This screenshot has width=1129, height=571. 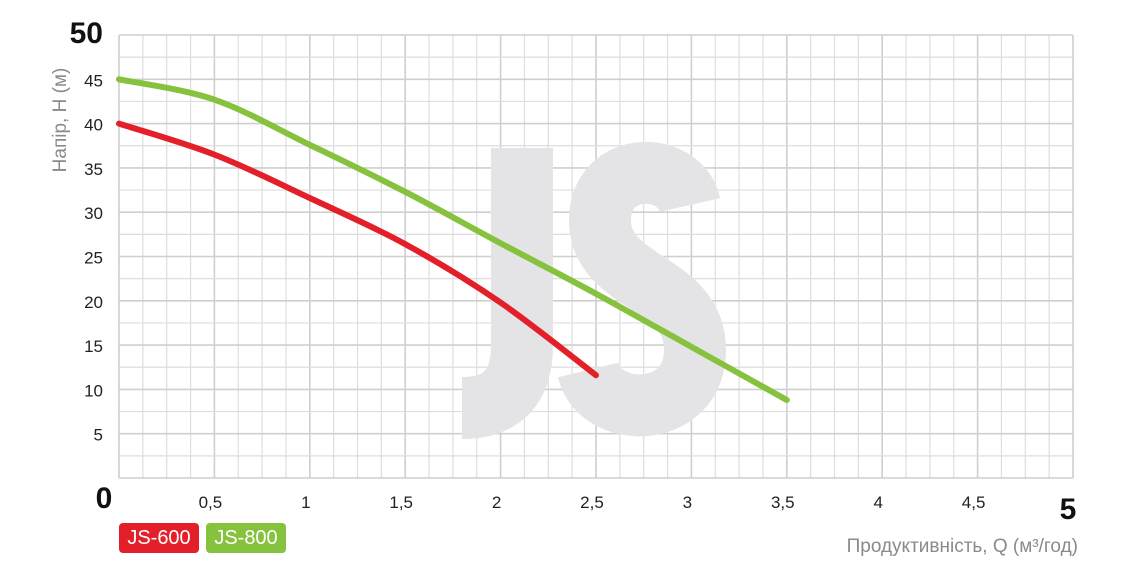 What do you see at coordinates (93, 346) in the screenshot?
I see `y-tick-label: 15` at bounding box center [93, 346].